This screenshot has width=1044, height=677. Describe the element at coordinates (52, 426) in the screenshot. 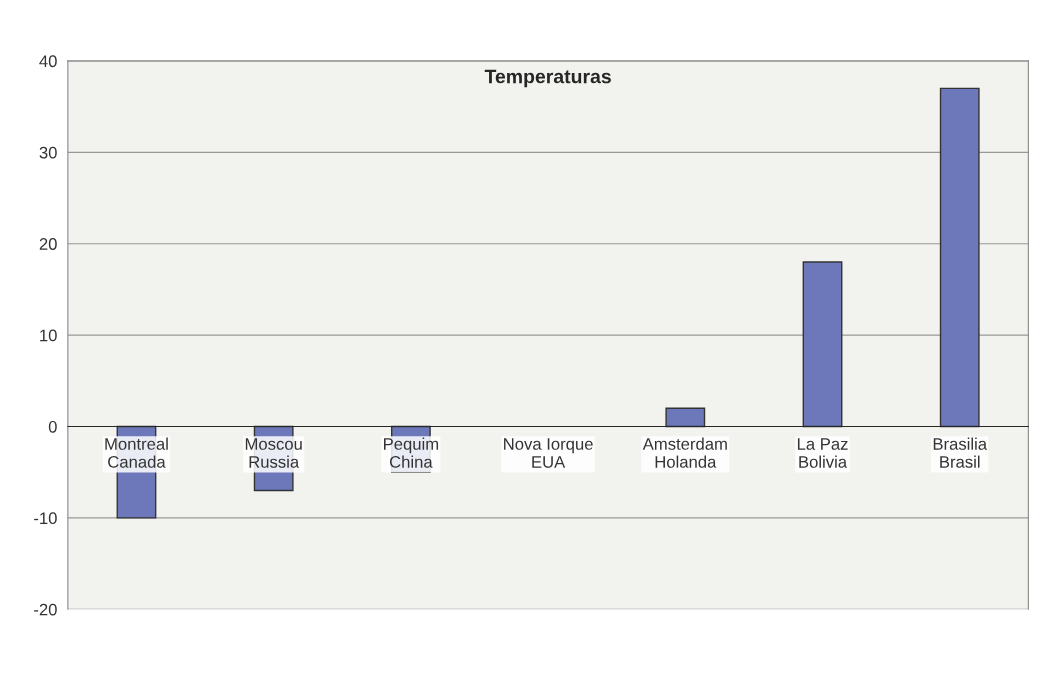

I see `y-tick-label: 0` at that location.